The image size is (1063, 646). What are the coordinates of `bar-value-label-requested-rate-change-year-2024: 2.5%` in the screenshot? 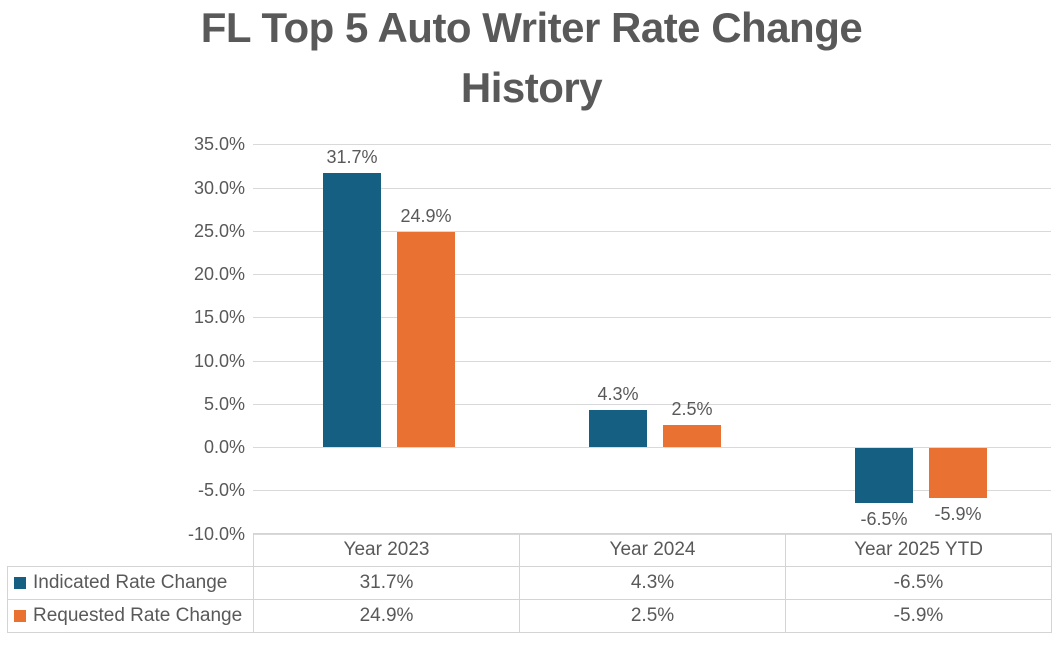 It's located at (692, 409).